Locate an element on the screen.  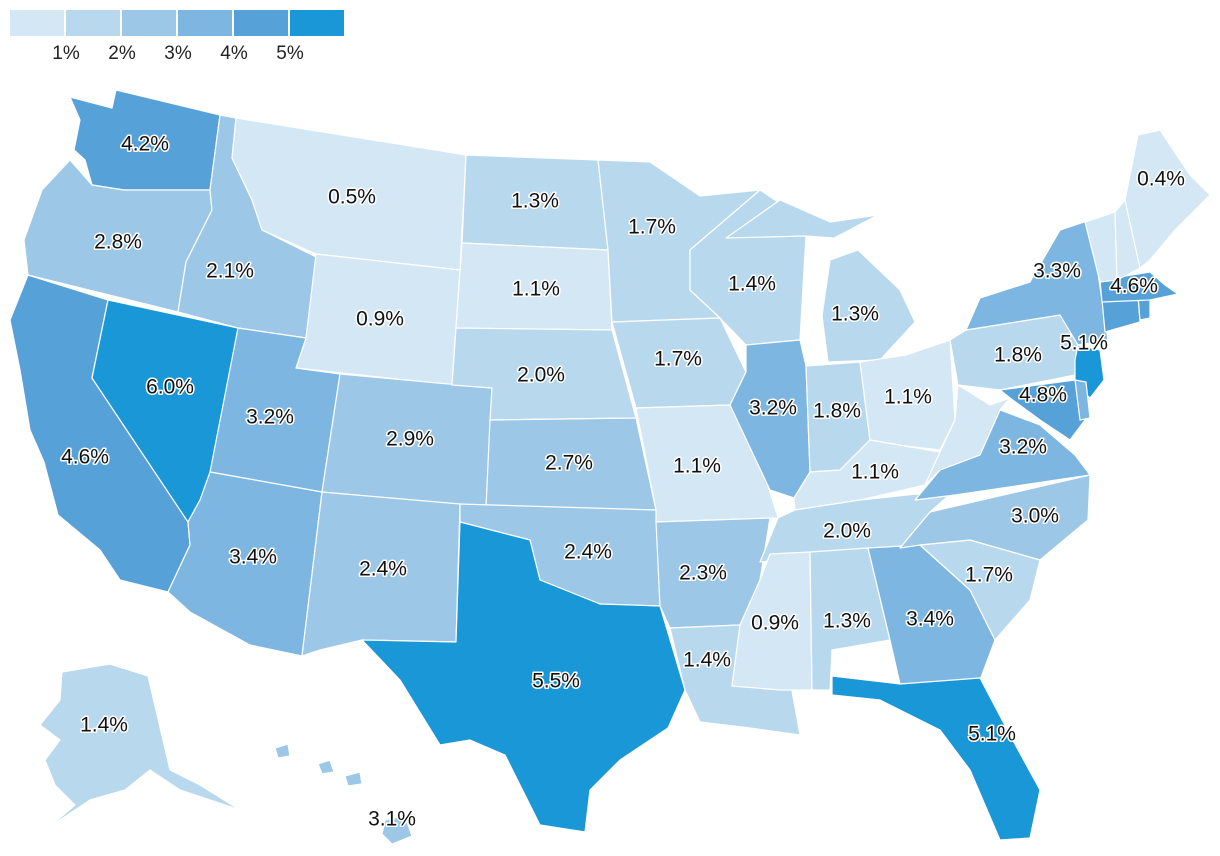
label-WY: 0.9% is located at coordinates (380, 319).